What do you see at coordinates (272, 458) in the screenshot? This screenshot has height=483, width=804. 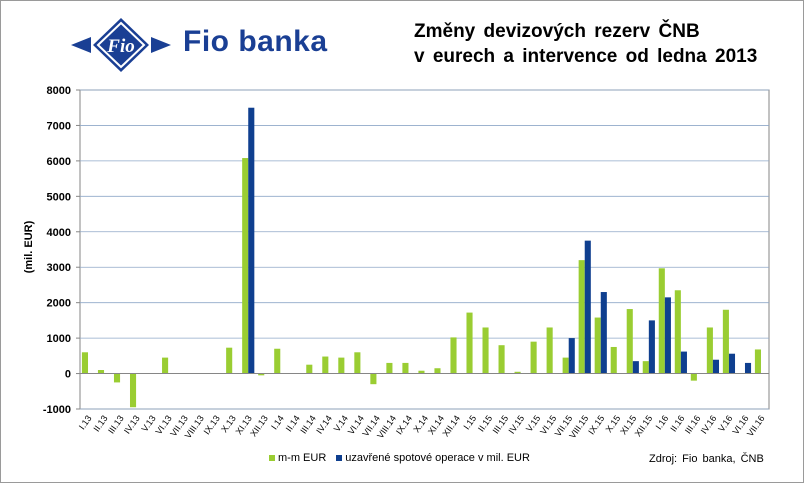 I see `legend-swatch-green` at bounding box center [272, 458].